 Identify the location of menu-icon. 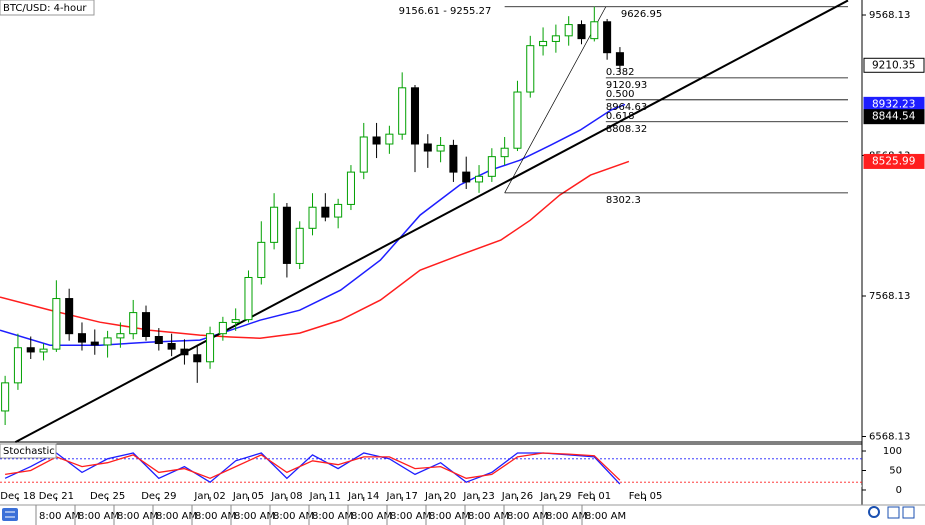
(10, 514).